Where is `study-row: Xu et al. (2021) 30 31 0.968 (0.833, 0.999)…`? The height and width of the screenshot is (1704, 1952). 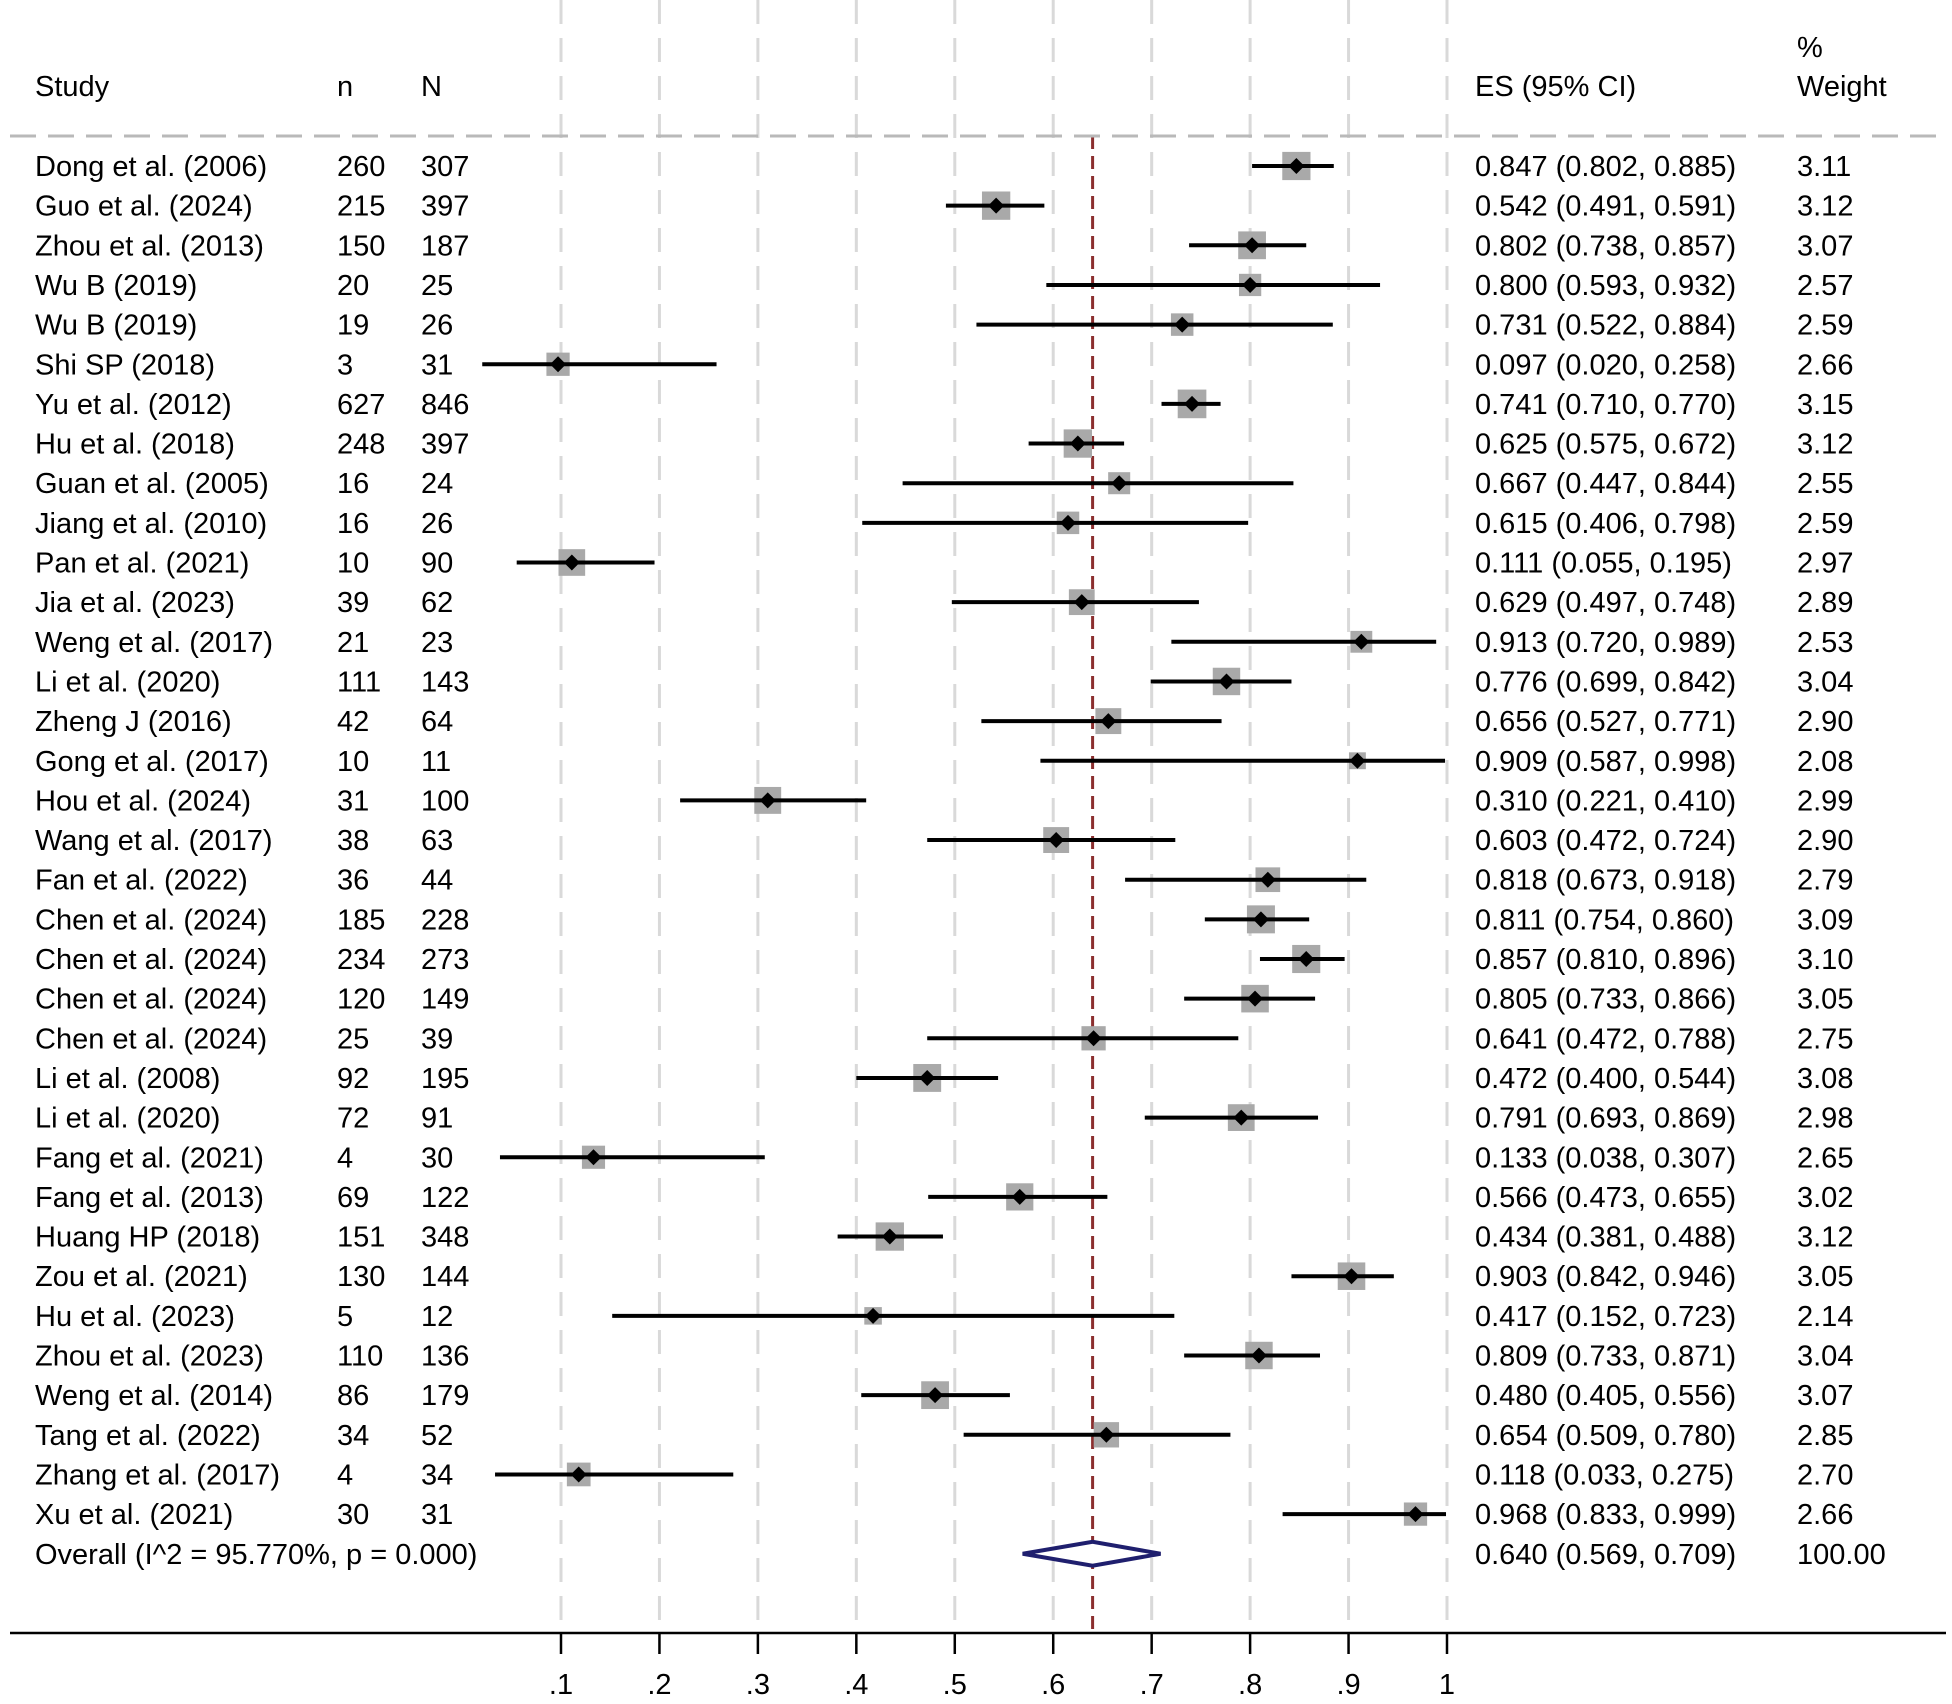
study-row: Xu et al. (2021) 30 31 0.968 (0.833, 0.999)… is located at coordinates (944, 1515).